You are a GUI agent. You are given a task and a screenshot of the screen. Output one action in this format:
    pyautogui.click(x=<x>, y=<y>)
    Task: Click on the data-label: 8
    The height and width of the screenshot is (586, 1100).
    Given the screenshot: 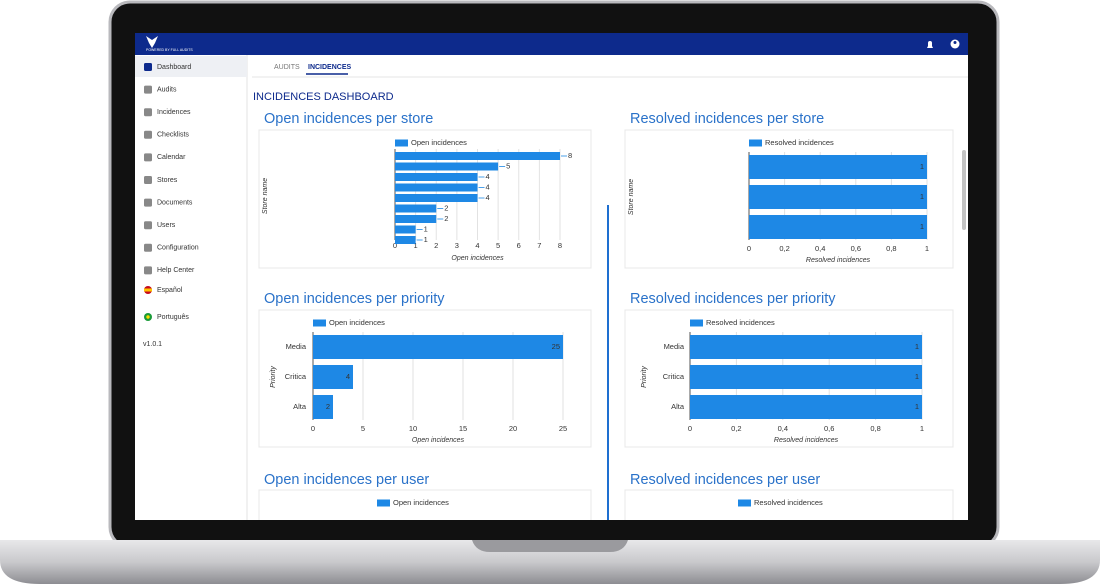 What is the action you would take?
    pyautogui.click(x=570, y=155)
    